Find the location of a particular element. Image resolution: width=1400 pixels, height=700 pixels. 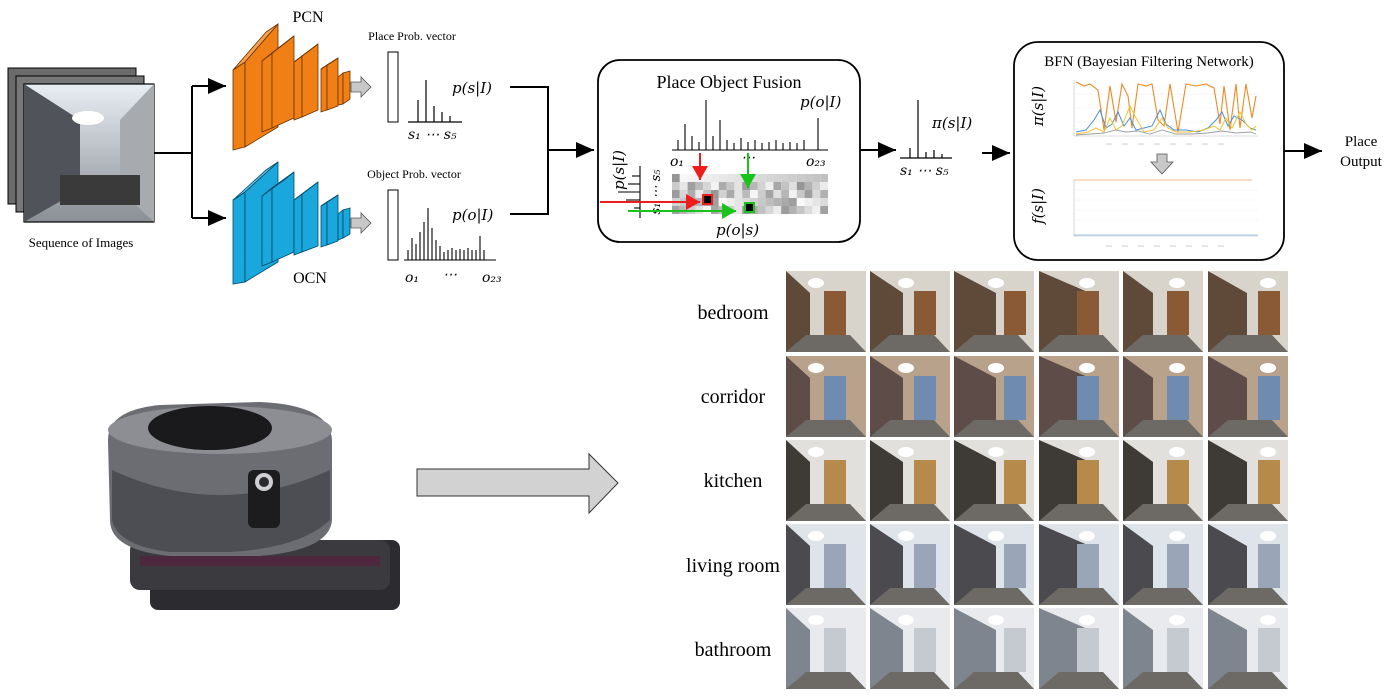

robot-image is located at coordinates (254, 506).